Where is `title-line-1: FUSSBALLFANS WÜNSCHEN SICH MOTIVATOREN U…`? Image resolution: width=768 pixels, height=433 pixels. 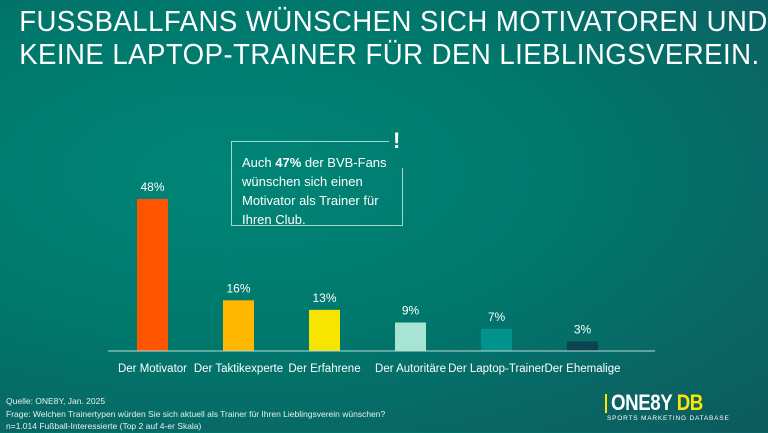
title-line-1: FUSSBALLFANS WÜNSCHEN SICH MOTIVATOREN U… is located at coordinates (393, 22).